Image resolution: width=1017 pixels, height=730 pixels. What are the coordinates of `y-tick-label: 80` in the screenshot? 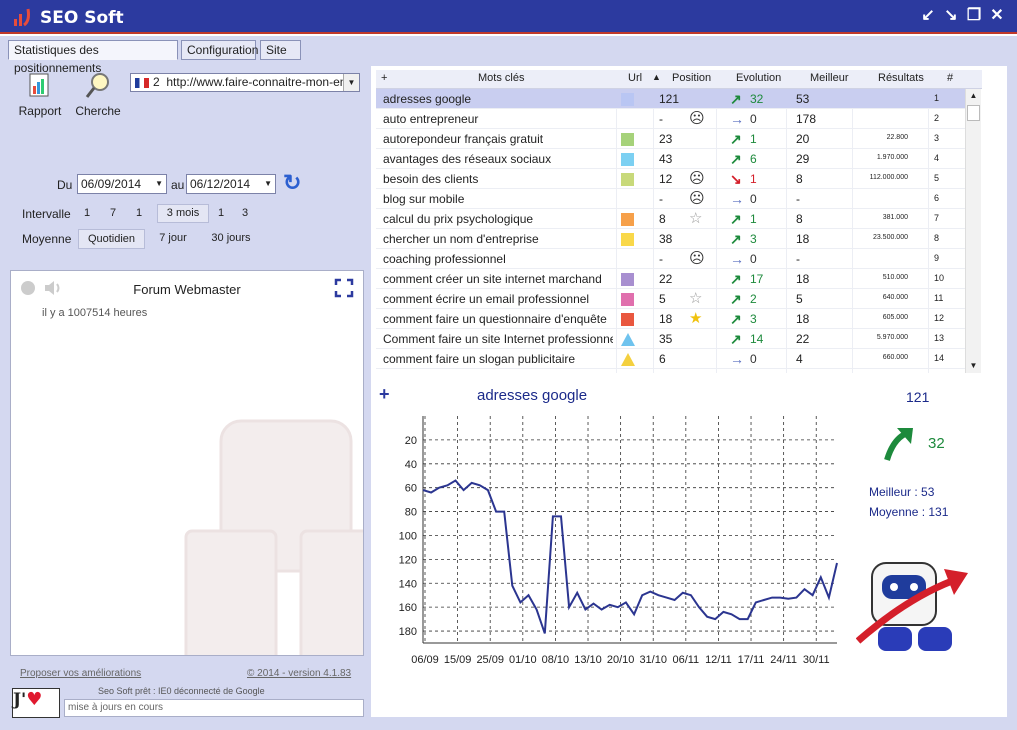 It's located at (411, 513).